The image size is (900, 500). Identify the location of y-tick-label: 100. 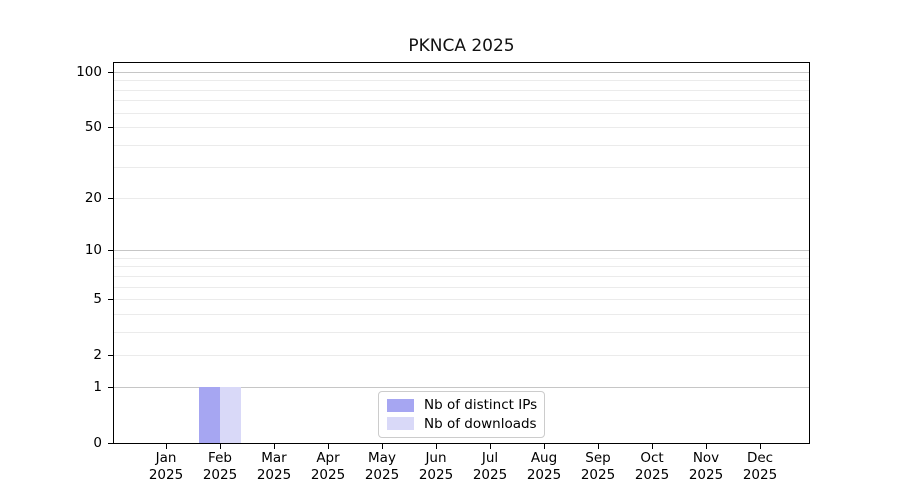
(89, 72).